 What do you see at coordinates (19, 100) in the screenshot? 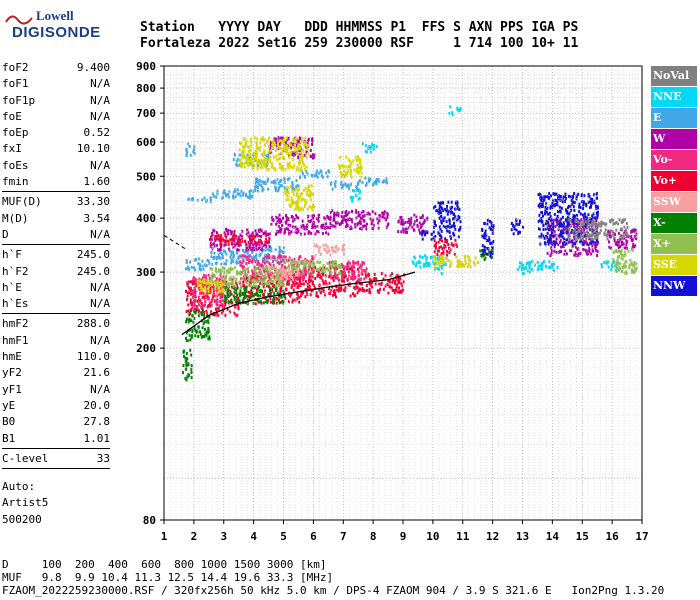
I see `param-name: foF1p` at bounding box center [19, 100].